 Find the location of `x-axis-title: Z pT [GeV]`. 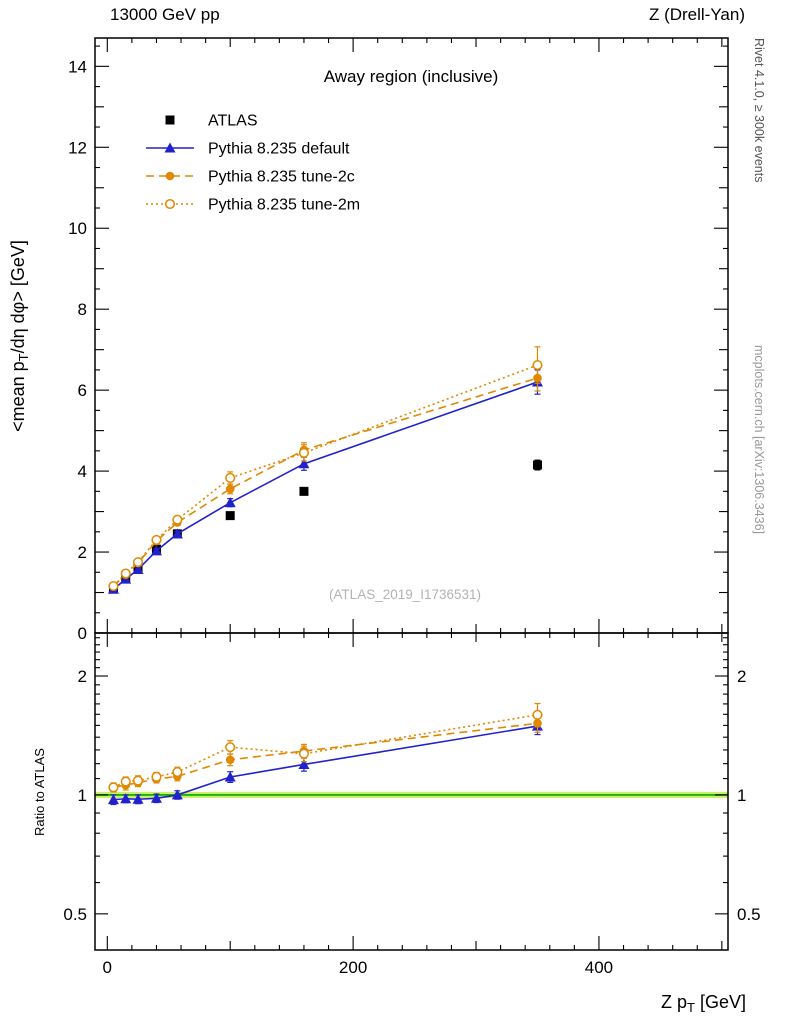

x-axis-title: Z pT [GeV] is located at coordinates (703, 1003).